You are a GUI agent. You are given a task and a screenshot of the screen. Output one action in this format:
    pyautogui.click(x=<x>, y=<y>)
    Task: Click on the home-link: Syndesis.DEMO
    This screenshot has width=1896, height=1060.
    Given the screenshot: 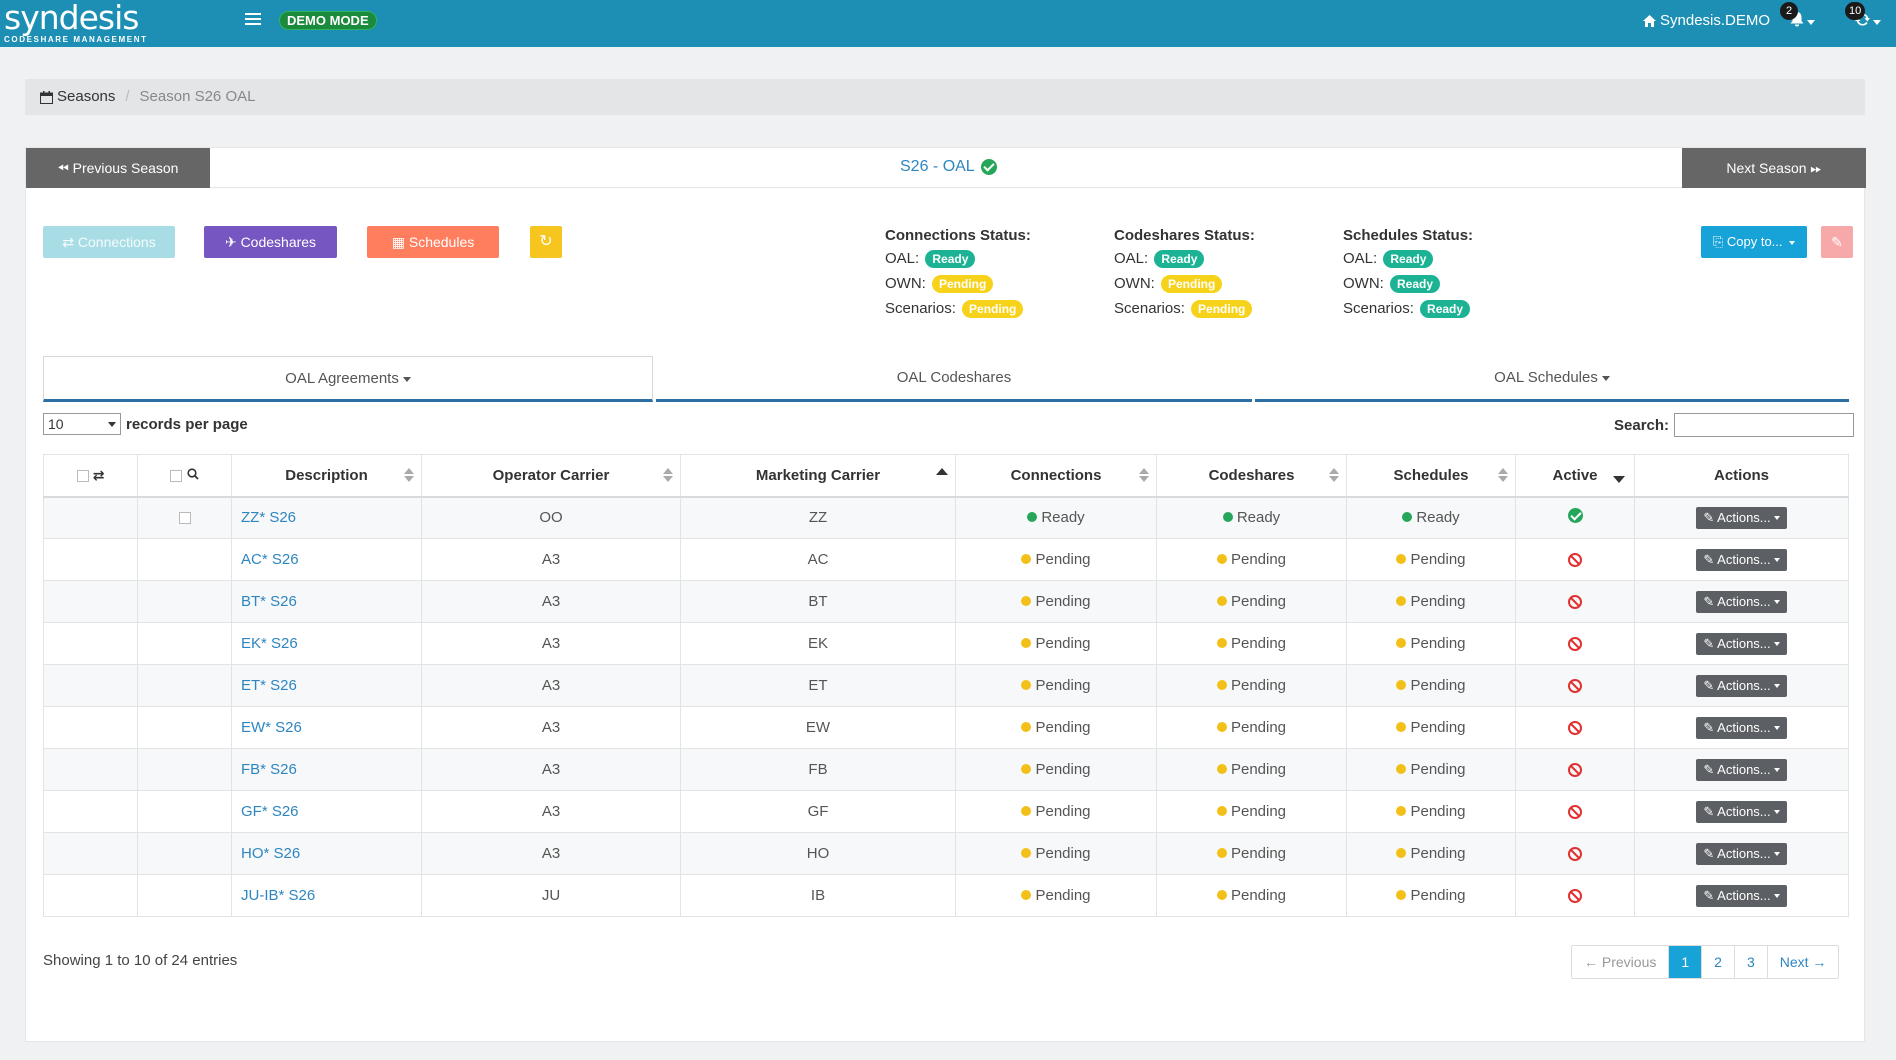 What is the action you would take?
    pyautogui.click(x=1706, y=20)
    